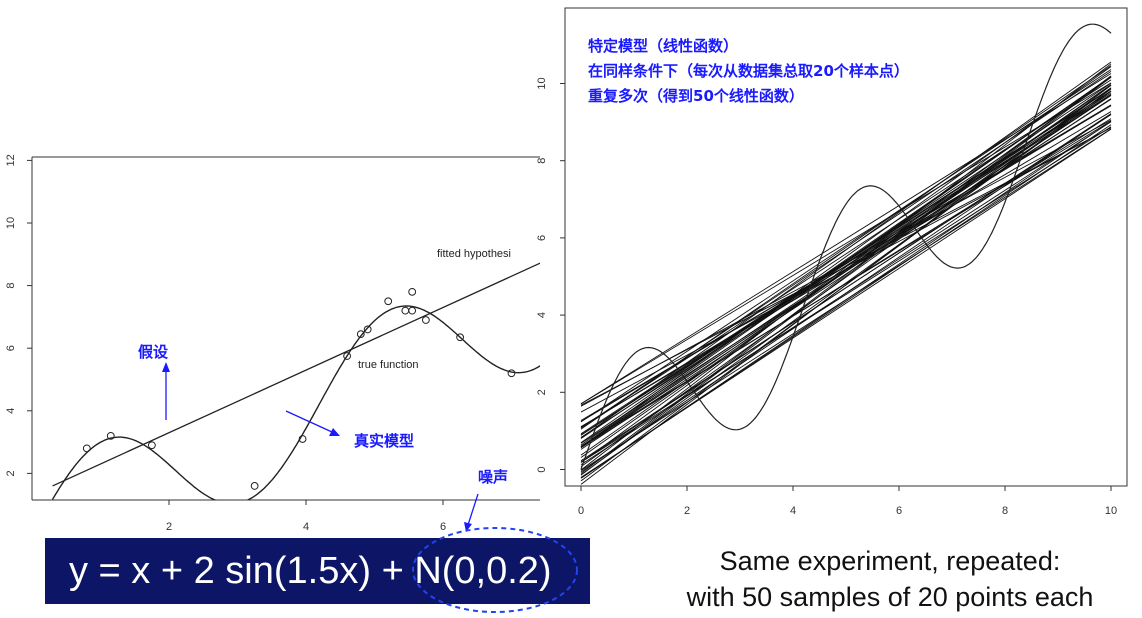 This screenshot has height=618, width=1142. I want to click on right-y-tick-label: 2, so click(542, 392).